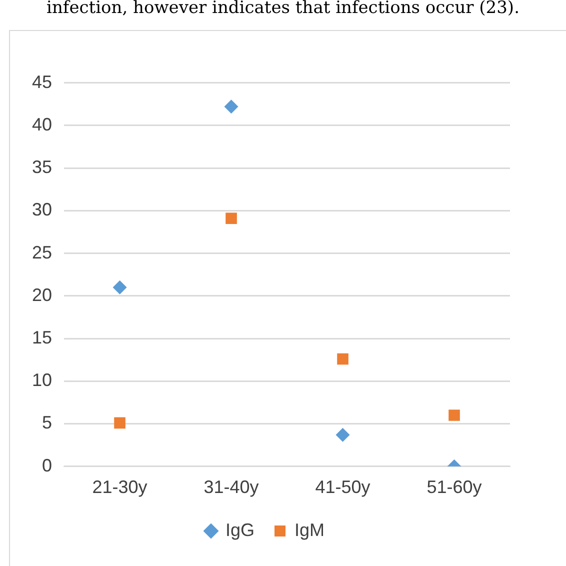 This screenshot has width=566, height=566. What do you see at coordinates (42, 294) in the screenshot?
I see `y-tick-label: 20` at bounding box center [42, 294].